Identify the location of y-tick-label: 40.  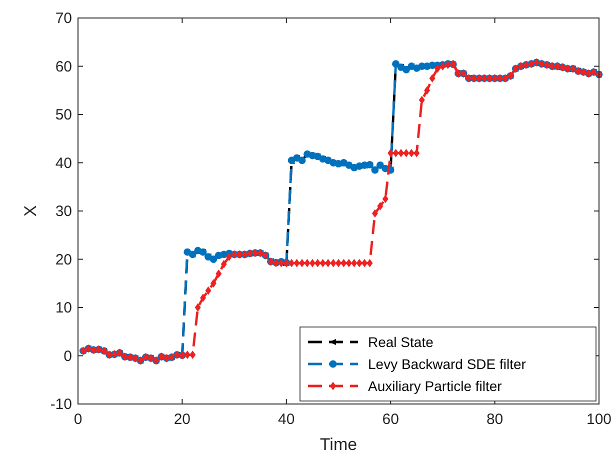
(63, 163).